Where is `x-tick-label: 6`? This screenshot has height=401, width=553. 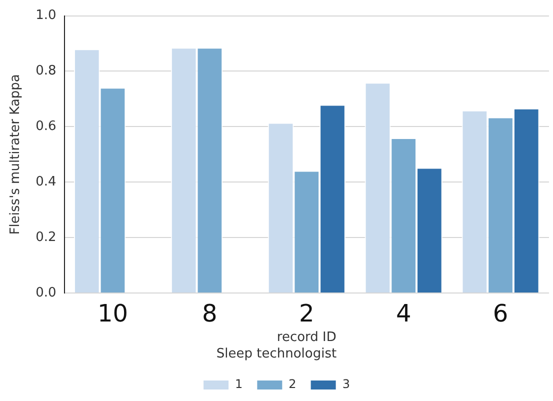
x-tick-label: 6 is located at coordinates (500, 314).